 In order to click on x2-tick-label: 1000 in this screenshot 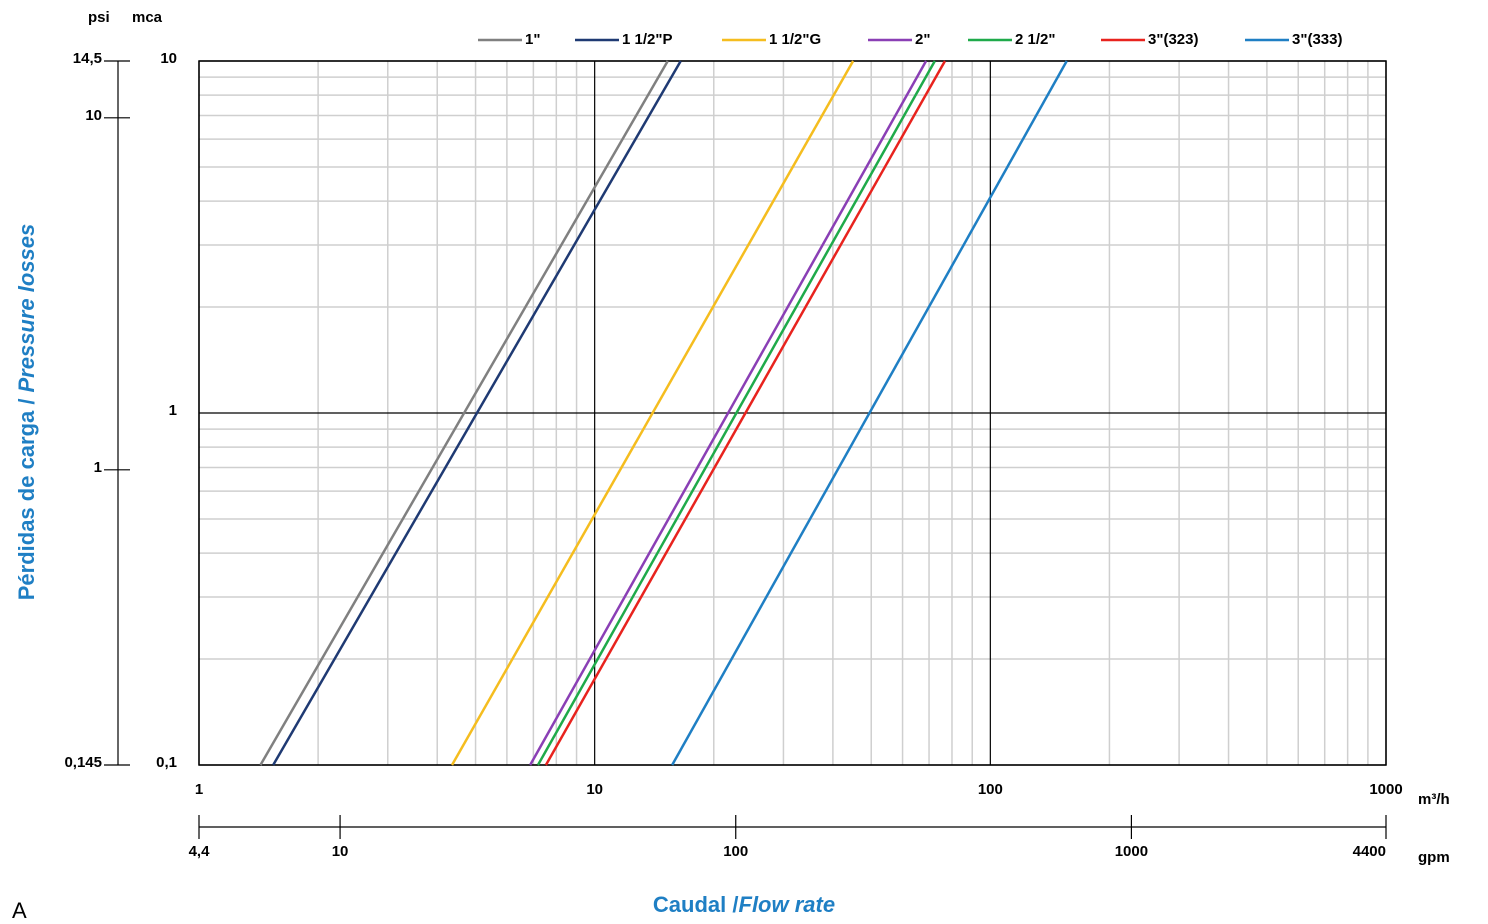, I will do `click(1131, 851)`.